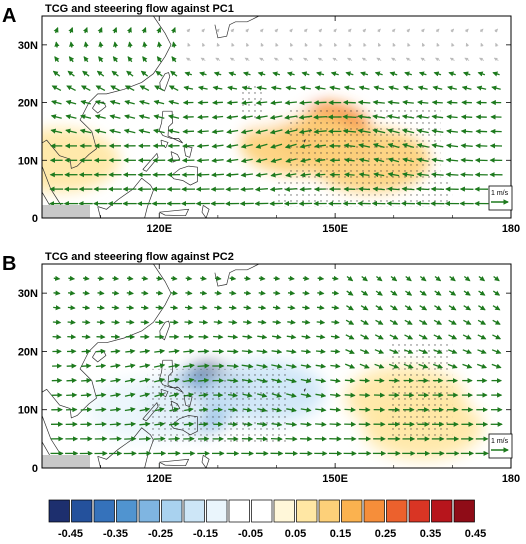 The width and height of the screenshot is (526, 544). I want to click on lon-tick-label: 180, so click(511, 479).